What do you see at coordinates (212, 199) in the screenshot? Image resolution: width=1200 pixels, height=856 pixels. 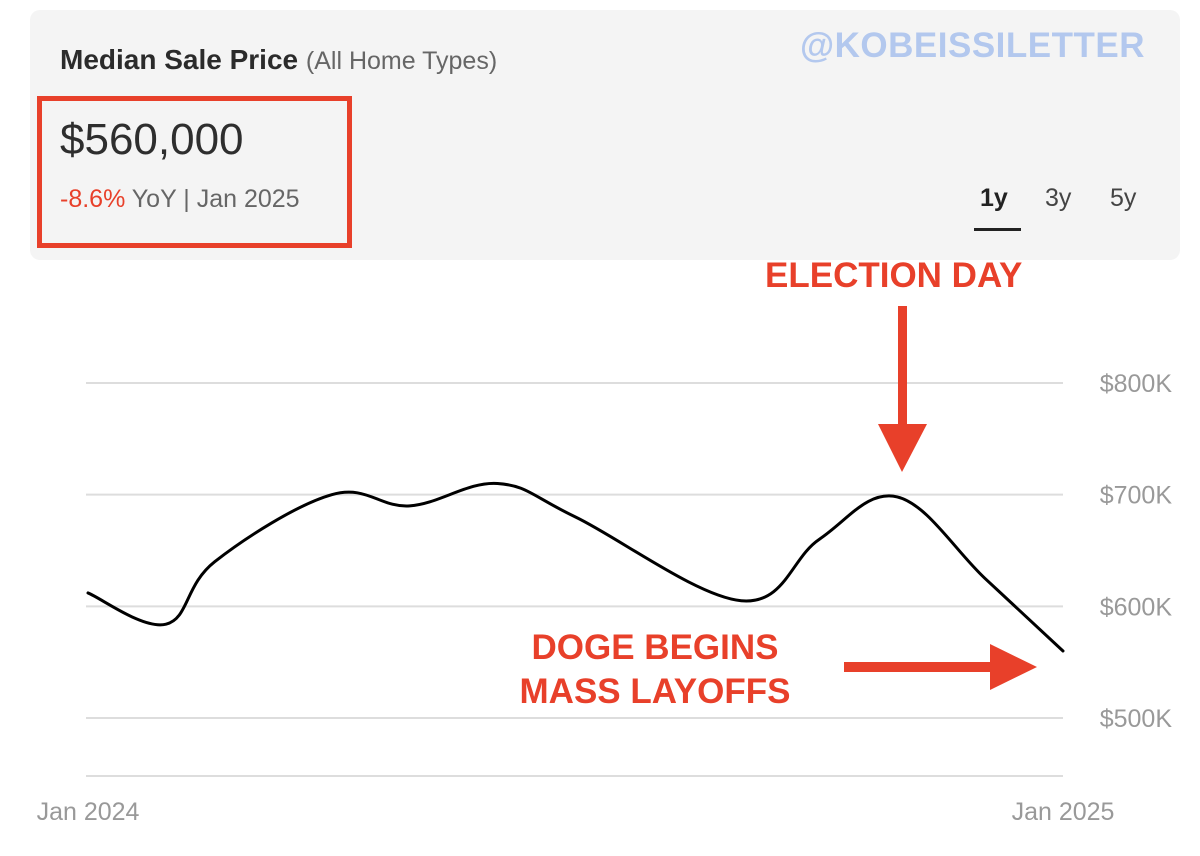 I see `change-period: YoY | Jan 2025` at bounding box center [212, 199].